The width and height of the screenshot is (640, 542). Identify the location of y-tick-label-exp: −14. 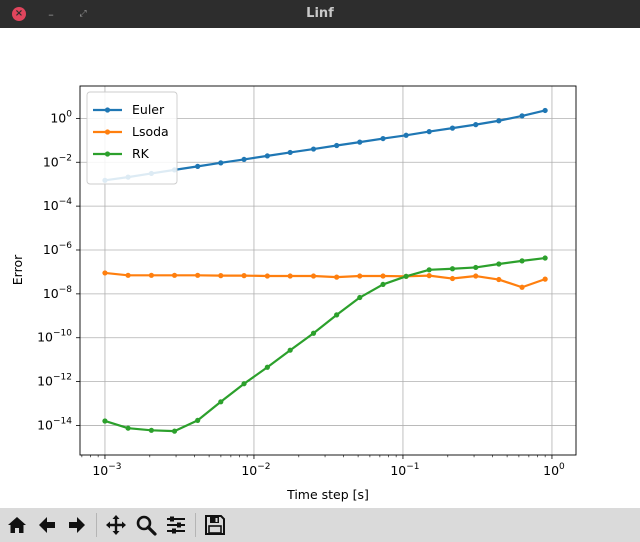
(62, 421).